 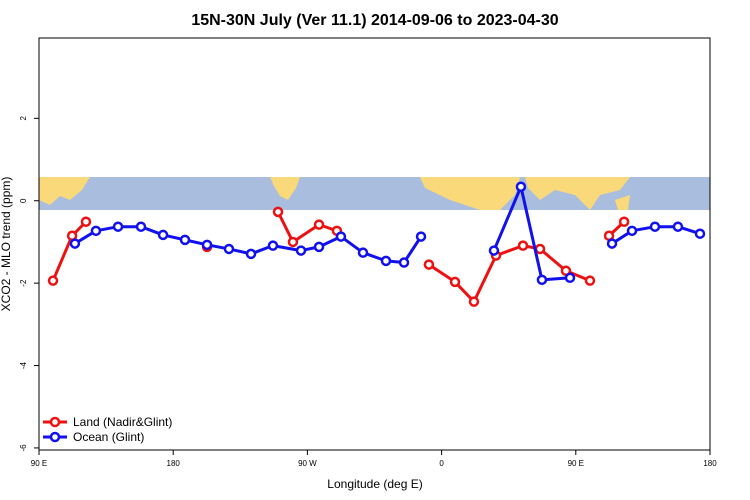 I want to click on x-tick-label: 0, so click(x=441, y=463).